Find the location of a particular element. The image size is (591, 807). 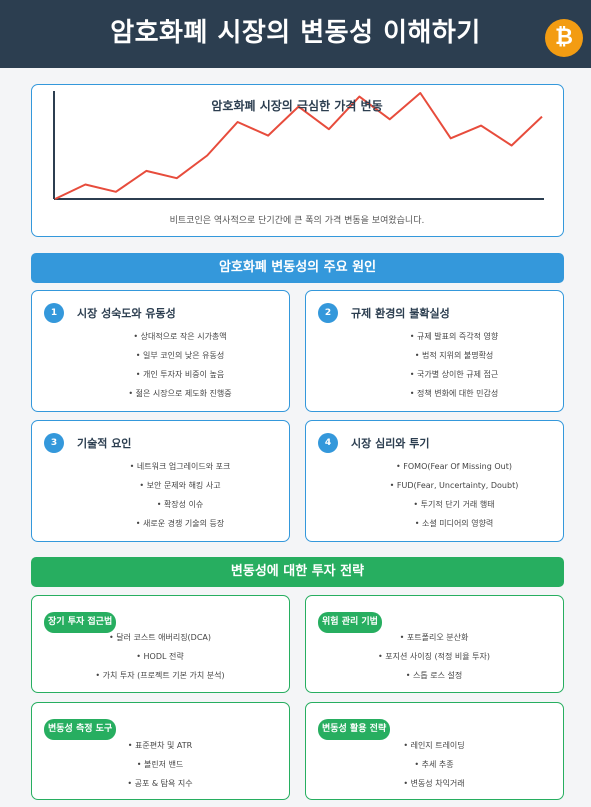

list-item: • HODL 전략 is located at coordinates (160, 656).